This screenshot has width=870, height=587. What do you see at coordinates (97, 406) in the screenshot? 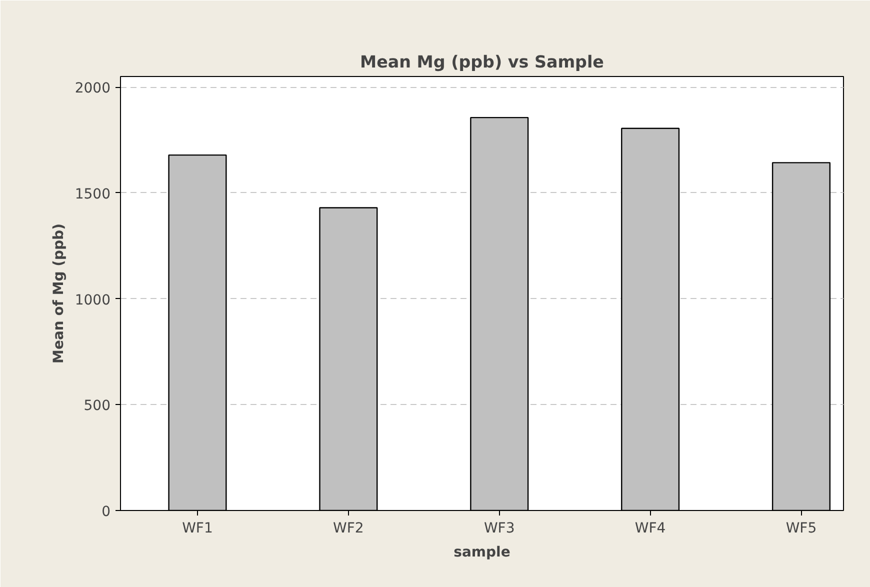
I see `y-tick-label: 500` at bounding box center [97, 406].